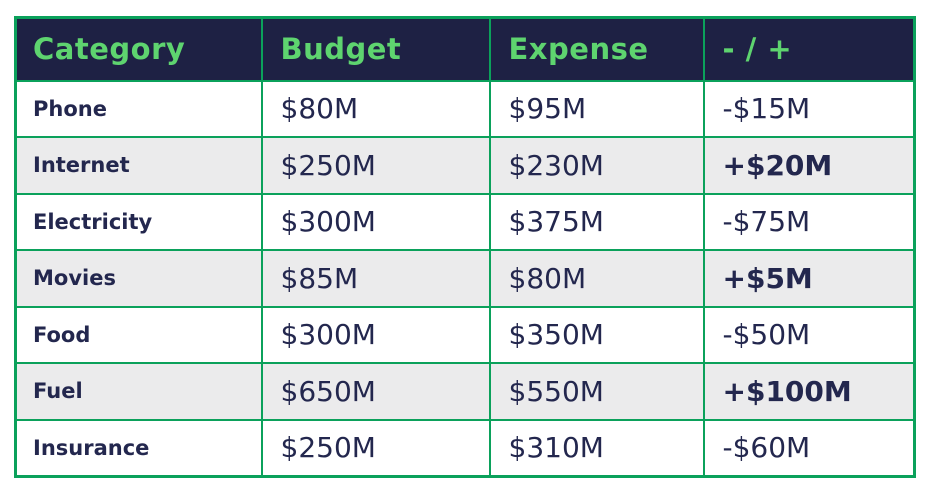 Image resolution: width=928 pixels, height=503 pixels. What do you see at coordinates (375, 278) in the screenshot?
I see `budget-cell: $85M` at bounding box center [375, 278].